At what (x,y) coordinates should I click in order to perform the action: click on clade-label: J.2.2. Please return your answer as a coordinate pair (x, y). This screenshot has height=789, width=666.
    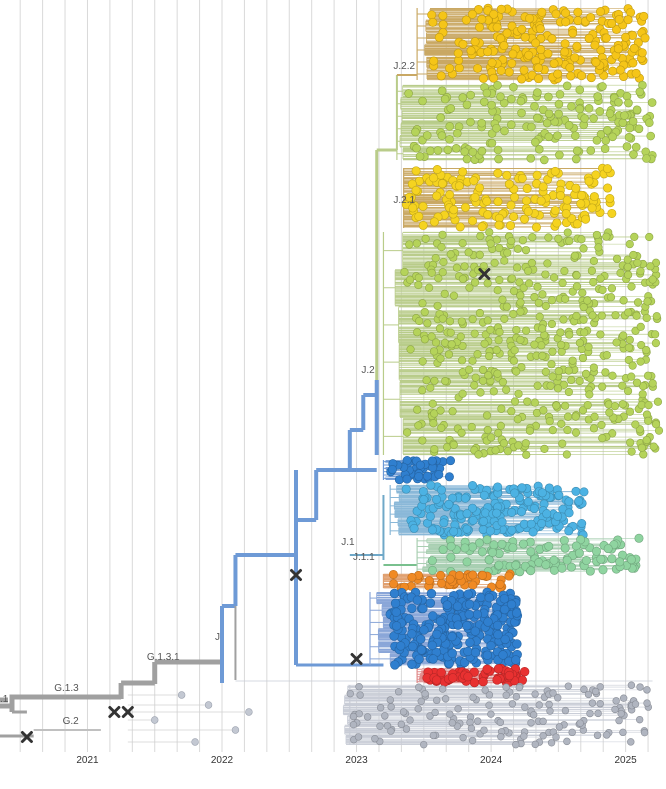
    Looking at the image, I should click on (404, 66).